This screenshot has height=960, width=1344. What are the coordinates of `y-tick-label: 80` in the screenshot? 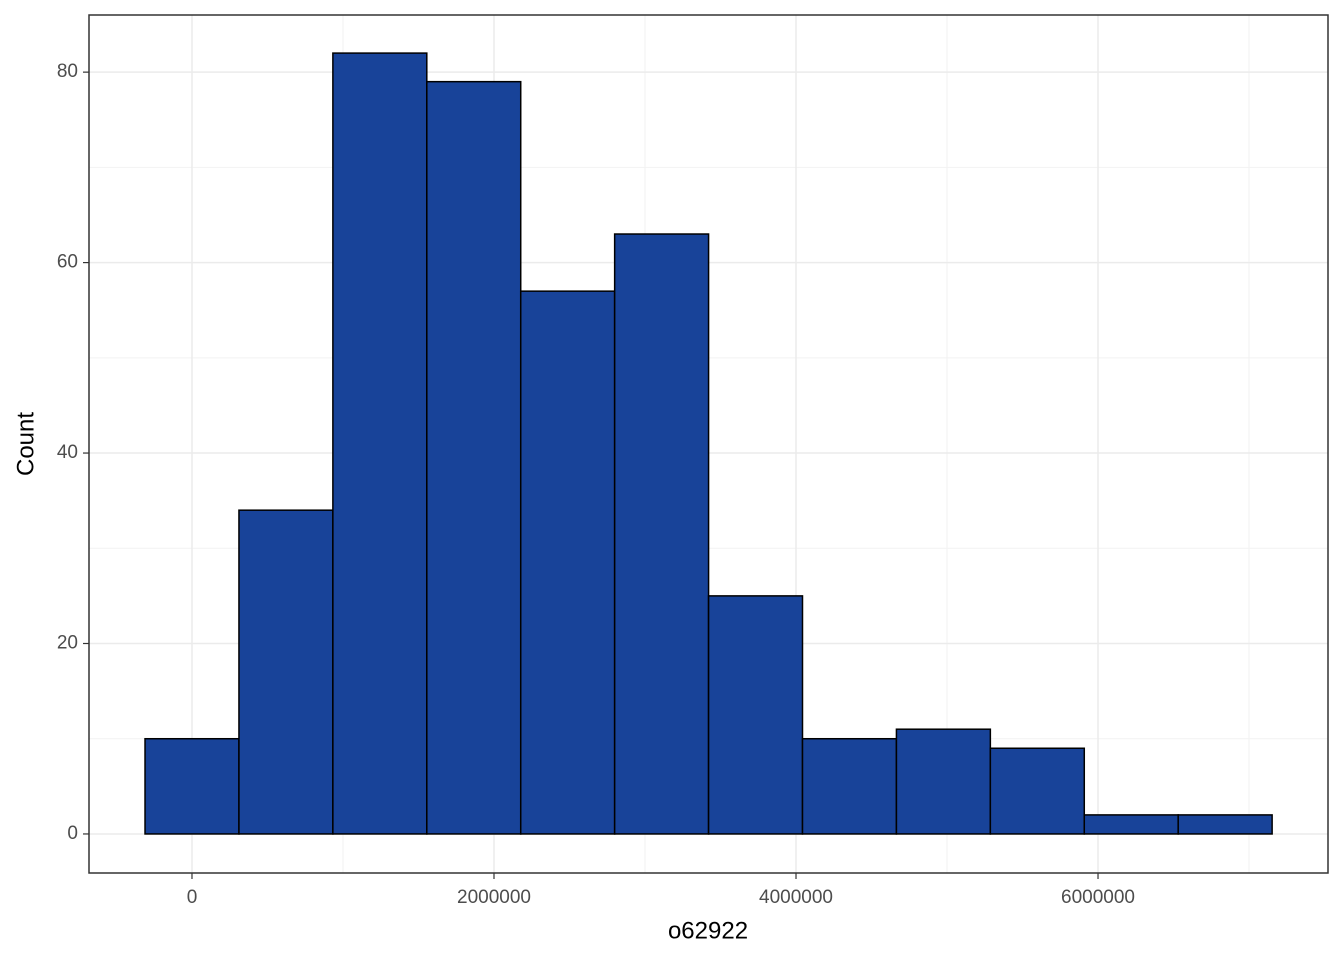 It's located at (67, 71).